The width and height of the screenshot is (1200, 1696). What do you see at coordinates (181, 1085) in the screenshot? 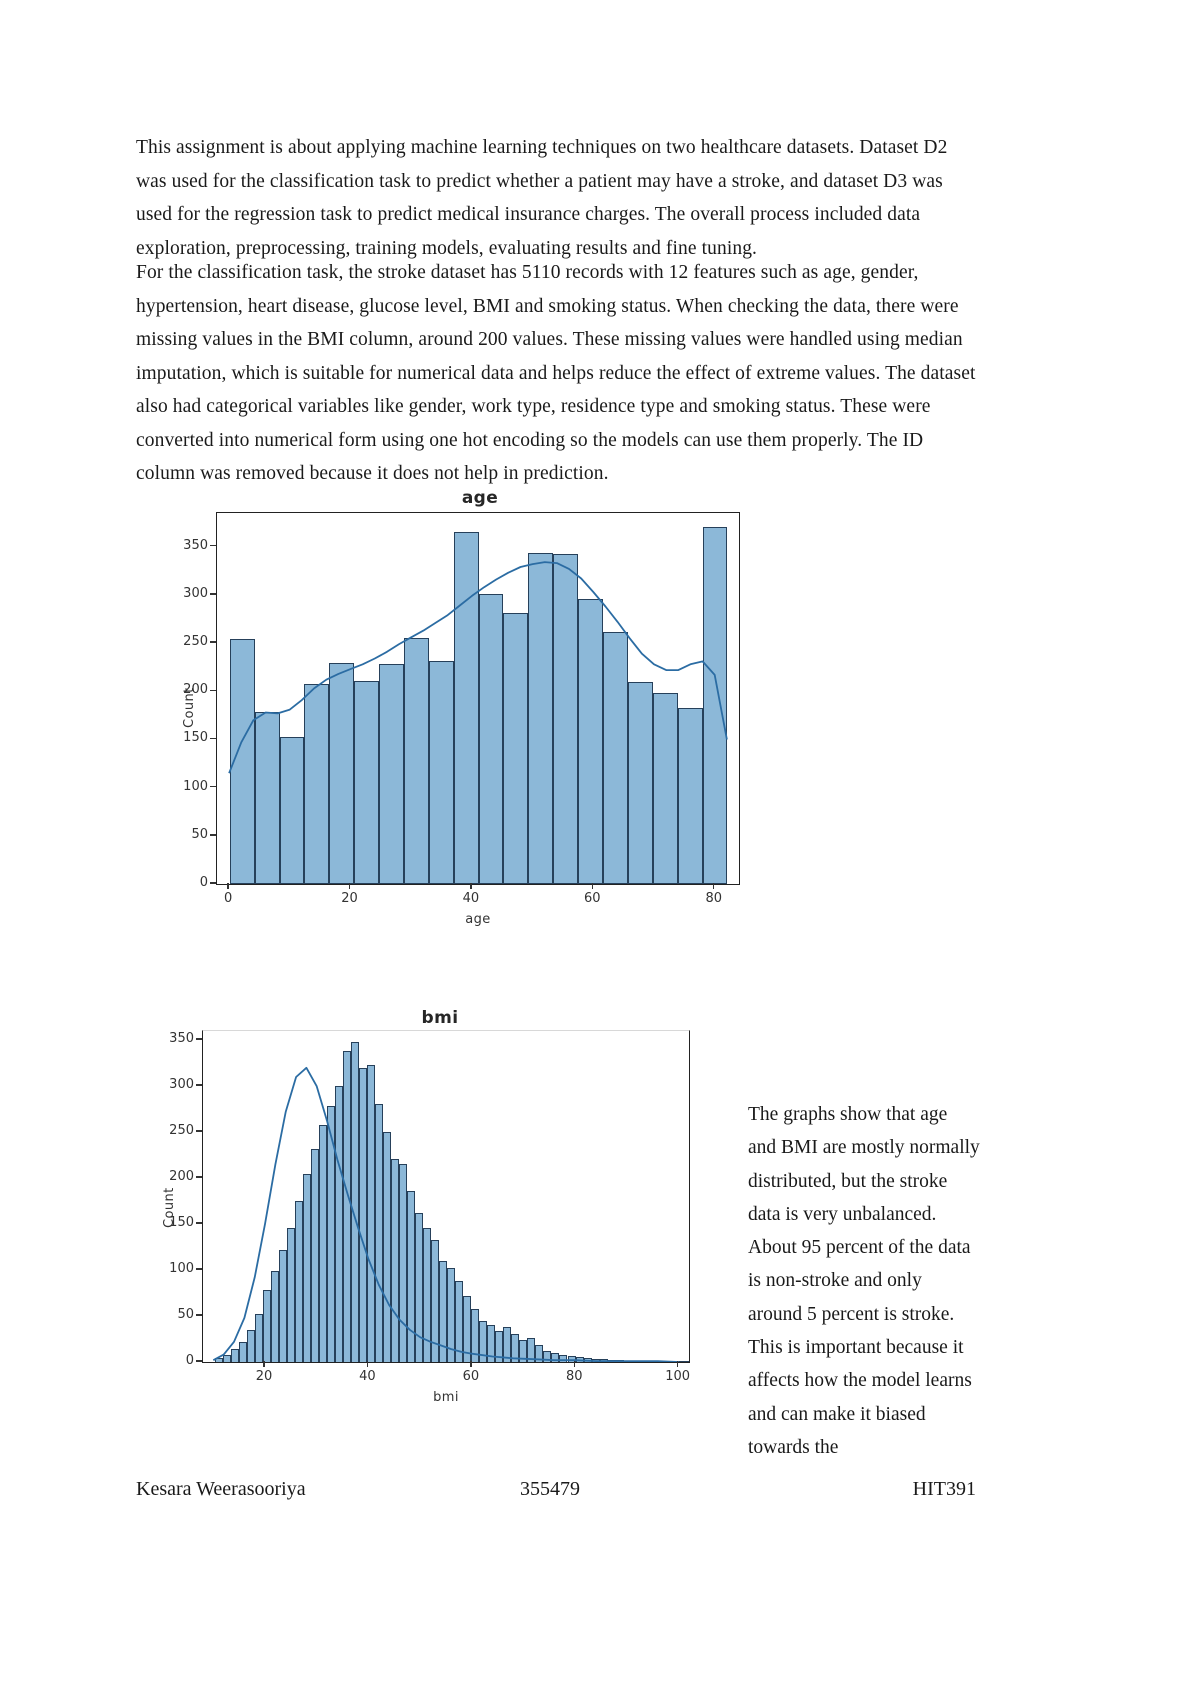
I see `y-tick-label: 300` at bounding box center [181, 1085].